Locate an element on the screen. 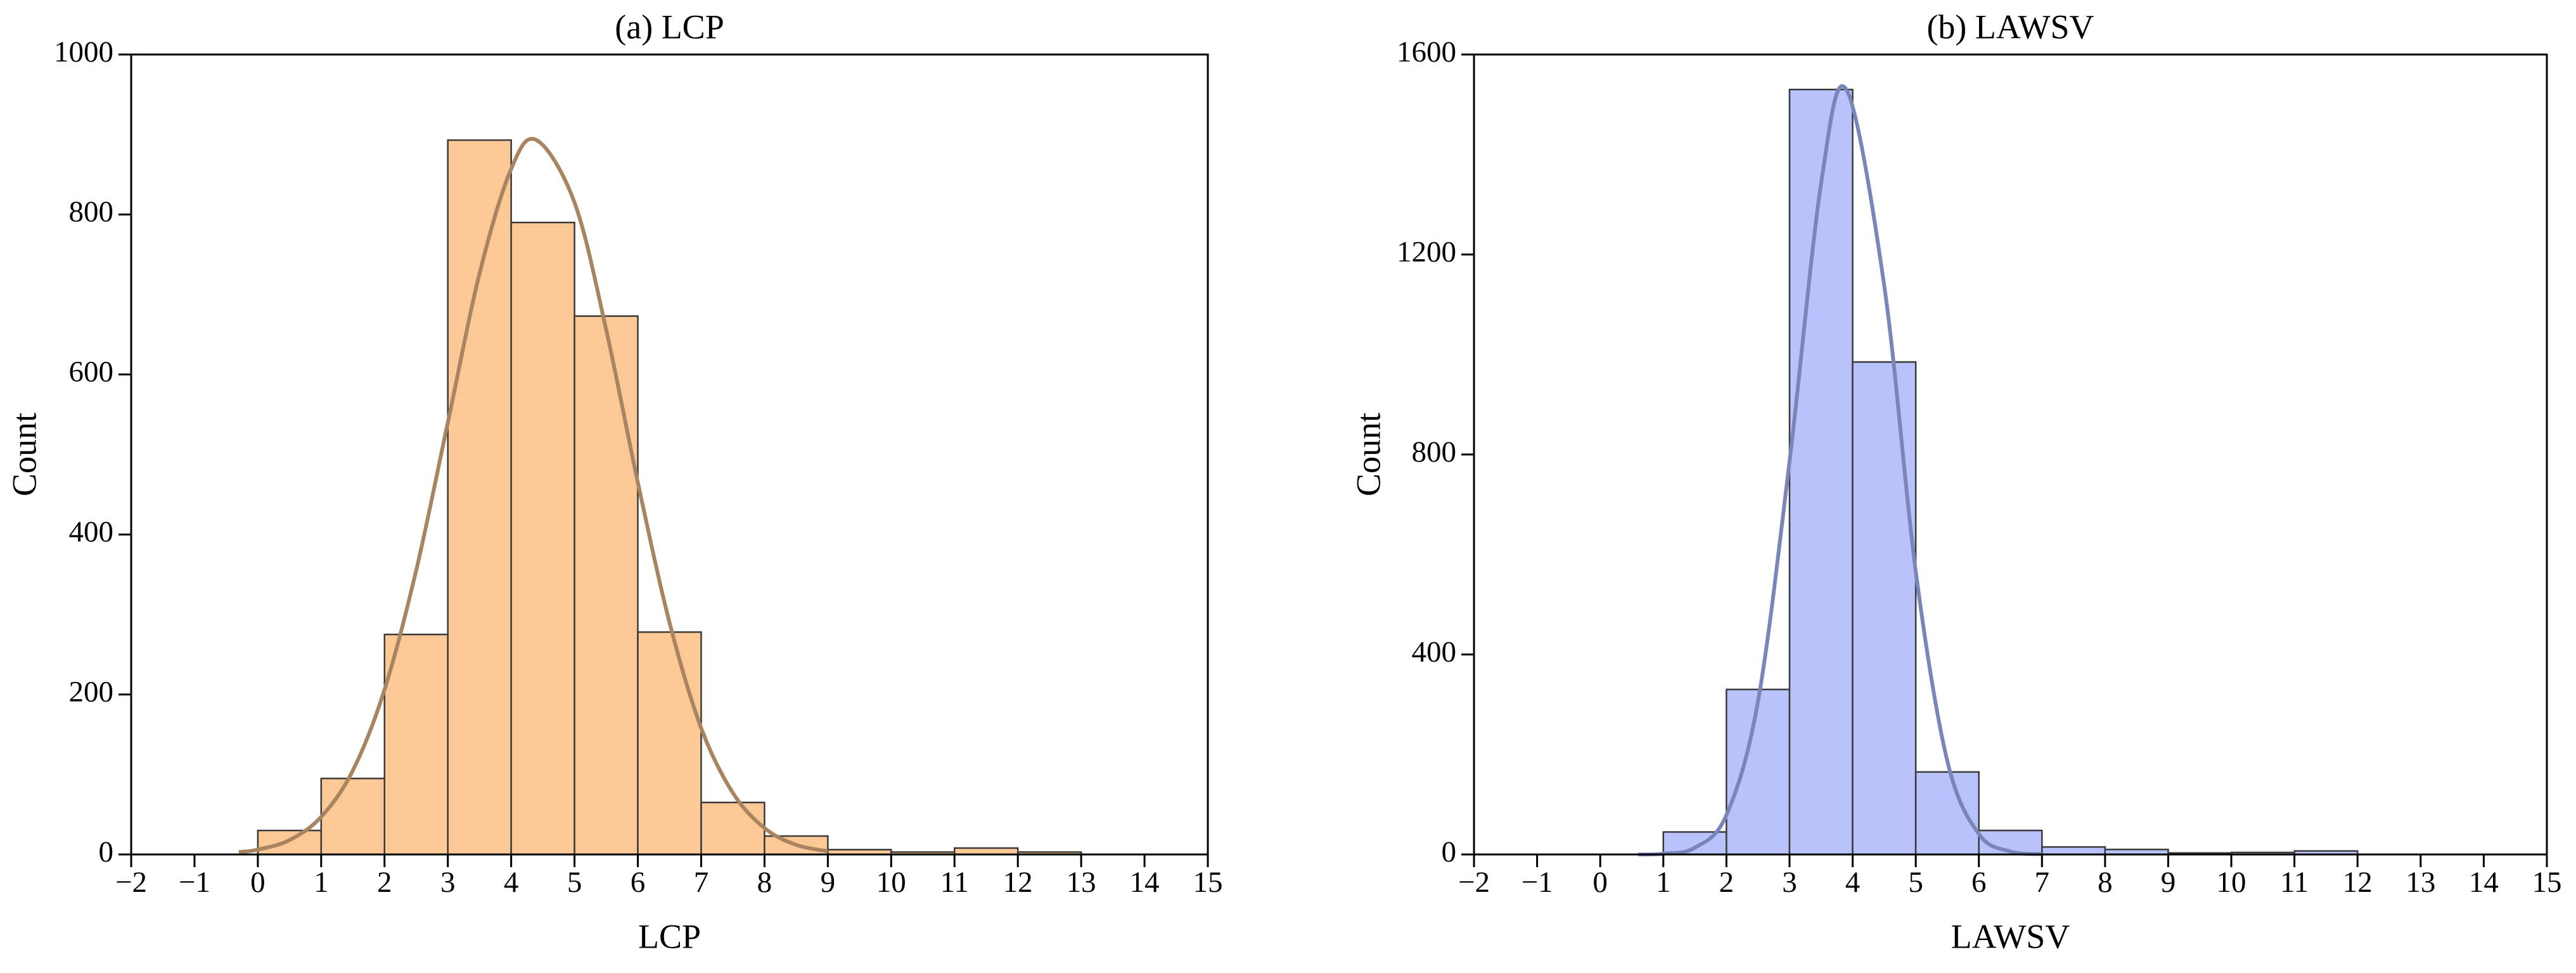 The image size is (2576, 973). fit-curve is located at coordinates (1839, 470).